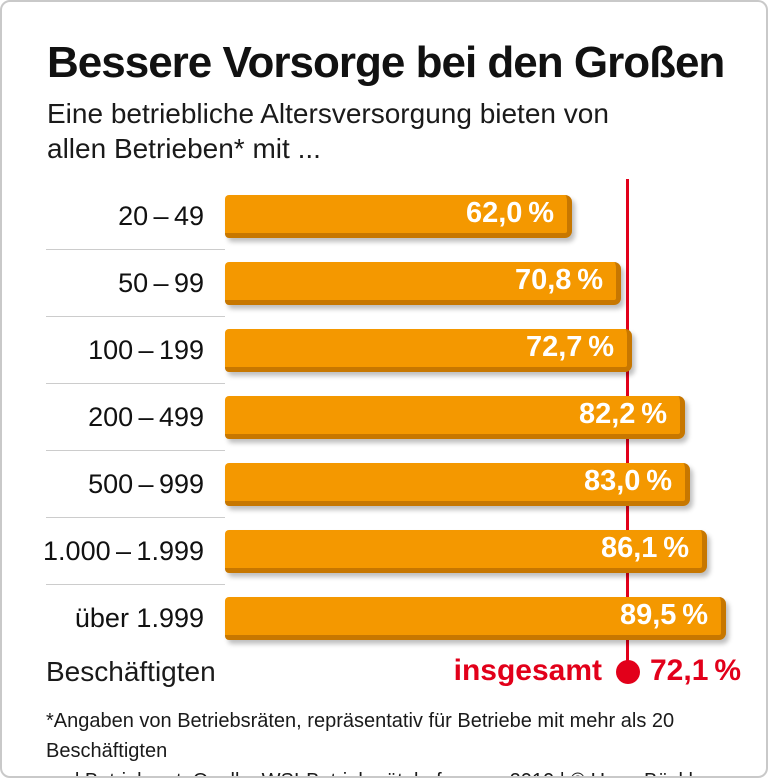  I want to click on category-label: 500 – 999, so click(146, 484).